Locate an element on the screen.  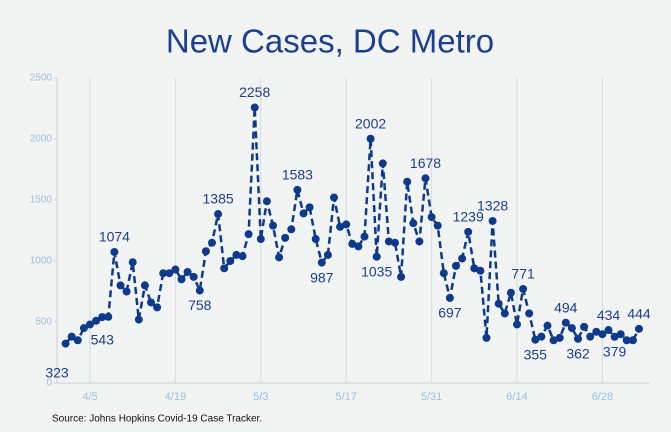
data-label: 1074 is located at coordinates (114, 237).